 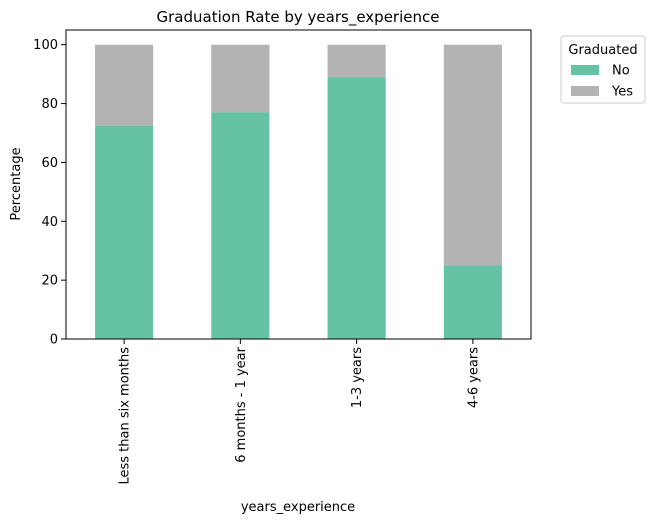 What do you see at coordinates (298, 507) in the screenshot?
I see `x-axis-label: years_experience` at bounding box center [298, 507].